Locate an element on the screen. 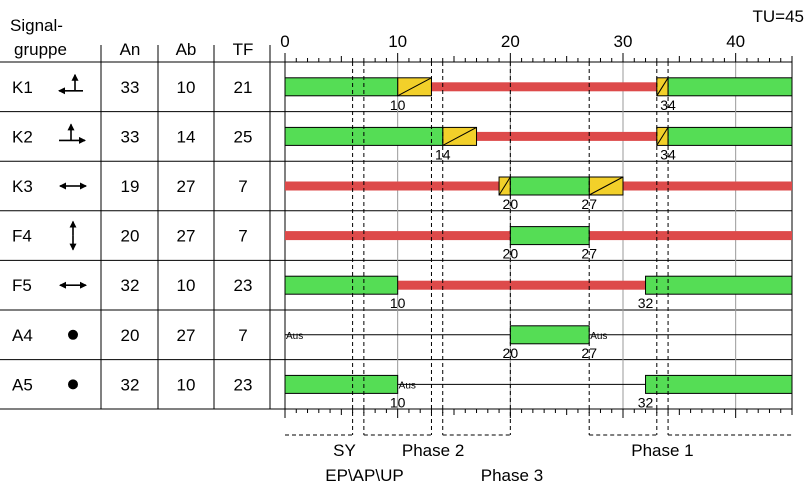 The width and height of the screenshot is (807, 493). header-title-line1: Signal- is located at coordinates (36, 25).